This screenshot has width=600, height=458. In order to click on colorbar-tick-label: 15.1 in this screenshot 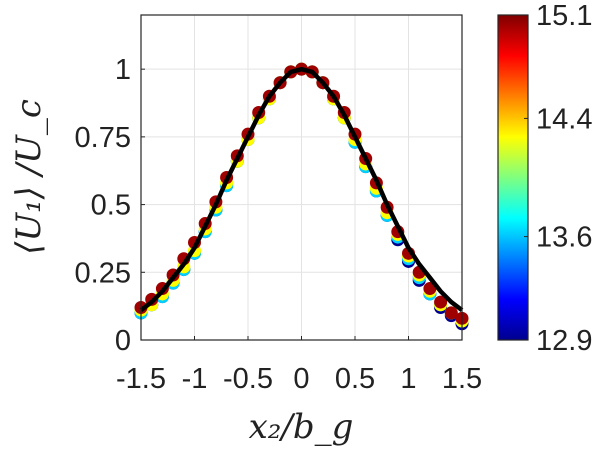, I will do `click(564, 16)`.